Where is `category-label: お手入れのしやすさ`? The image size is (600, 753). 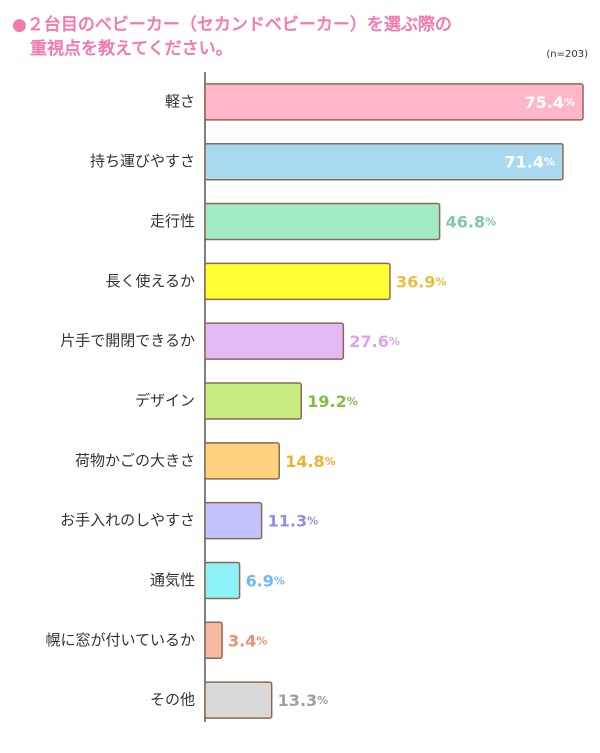 category-label: お手入れのしやすさ is located at coordinates (127, 520).